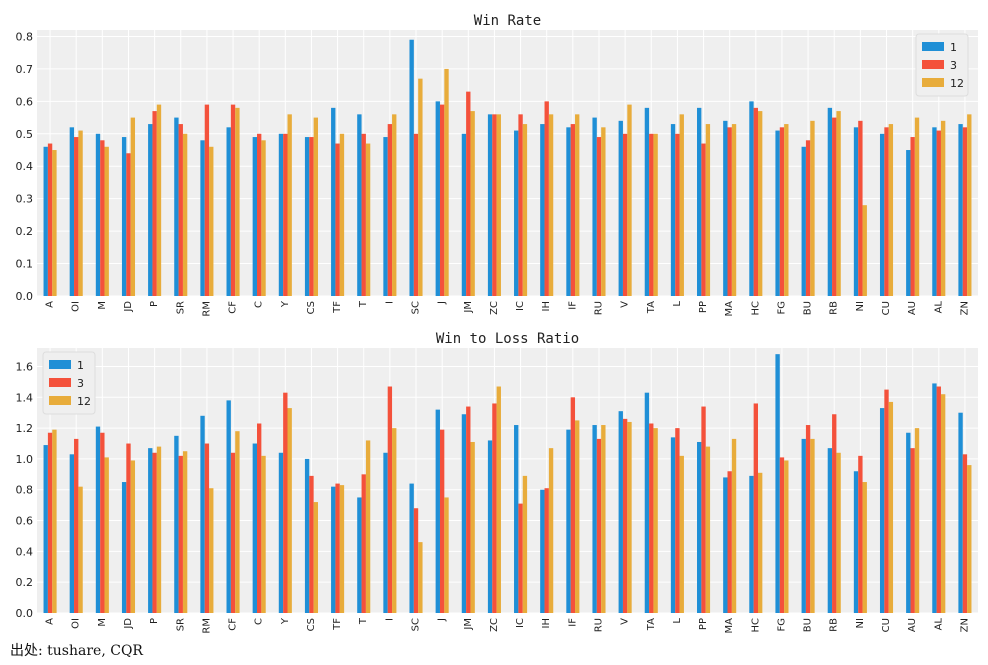  Describe the element at coordinates (625, 304) in the screenshot. I see `x-tick-label: V` at that location.